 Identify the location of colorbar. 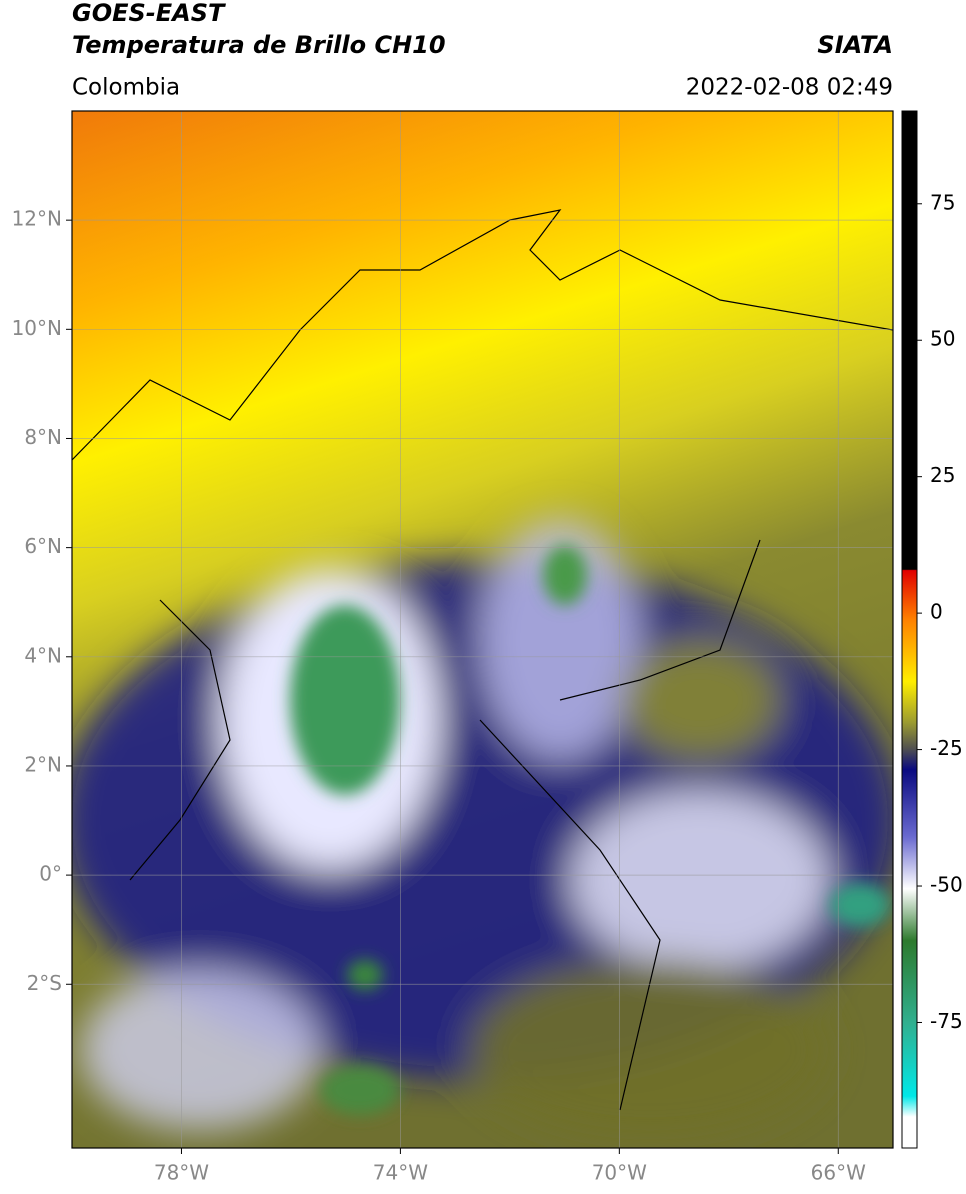
(909, 629).